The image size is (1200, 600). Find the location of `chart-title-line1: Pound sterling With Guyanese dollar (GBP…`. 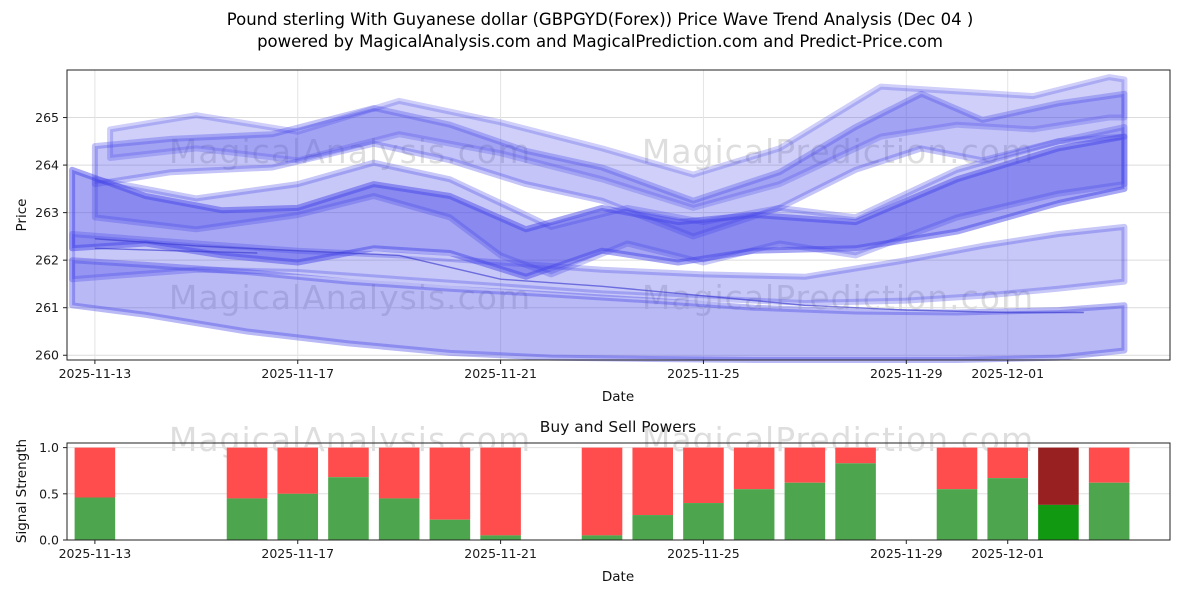

chart-title-line1: Pound sterling With Guyanese dollar (GBP… is located at coordinates (600, 19).